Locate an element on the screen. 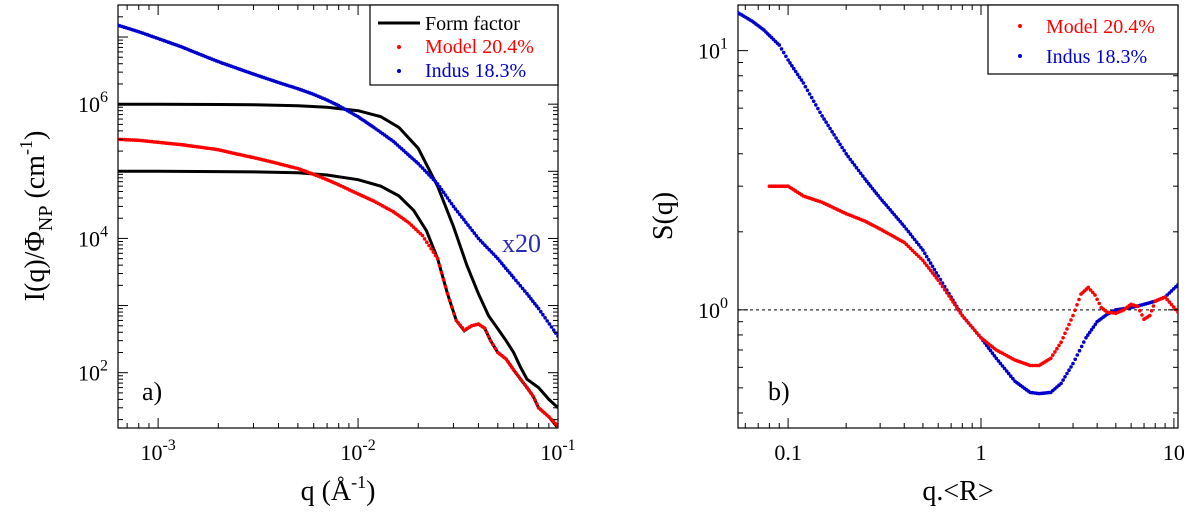  y-tick-label: 10² is located at coordinates (93, 372).